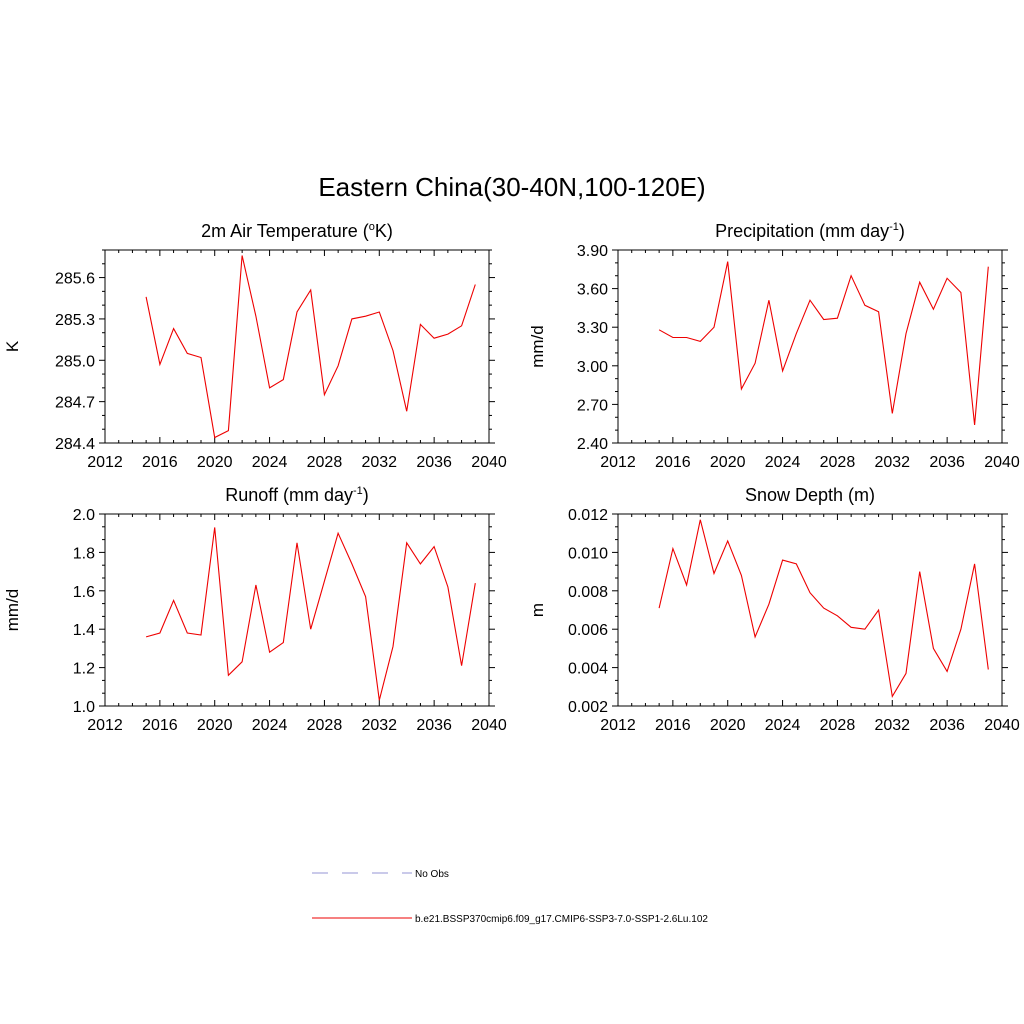 Image resolution: width=1024 pixels, height=1024 pixels. I want to click on runoff-xtick-label: 2028, so click(325, 725).